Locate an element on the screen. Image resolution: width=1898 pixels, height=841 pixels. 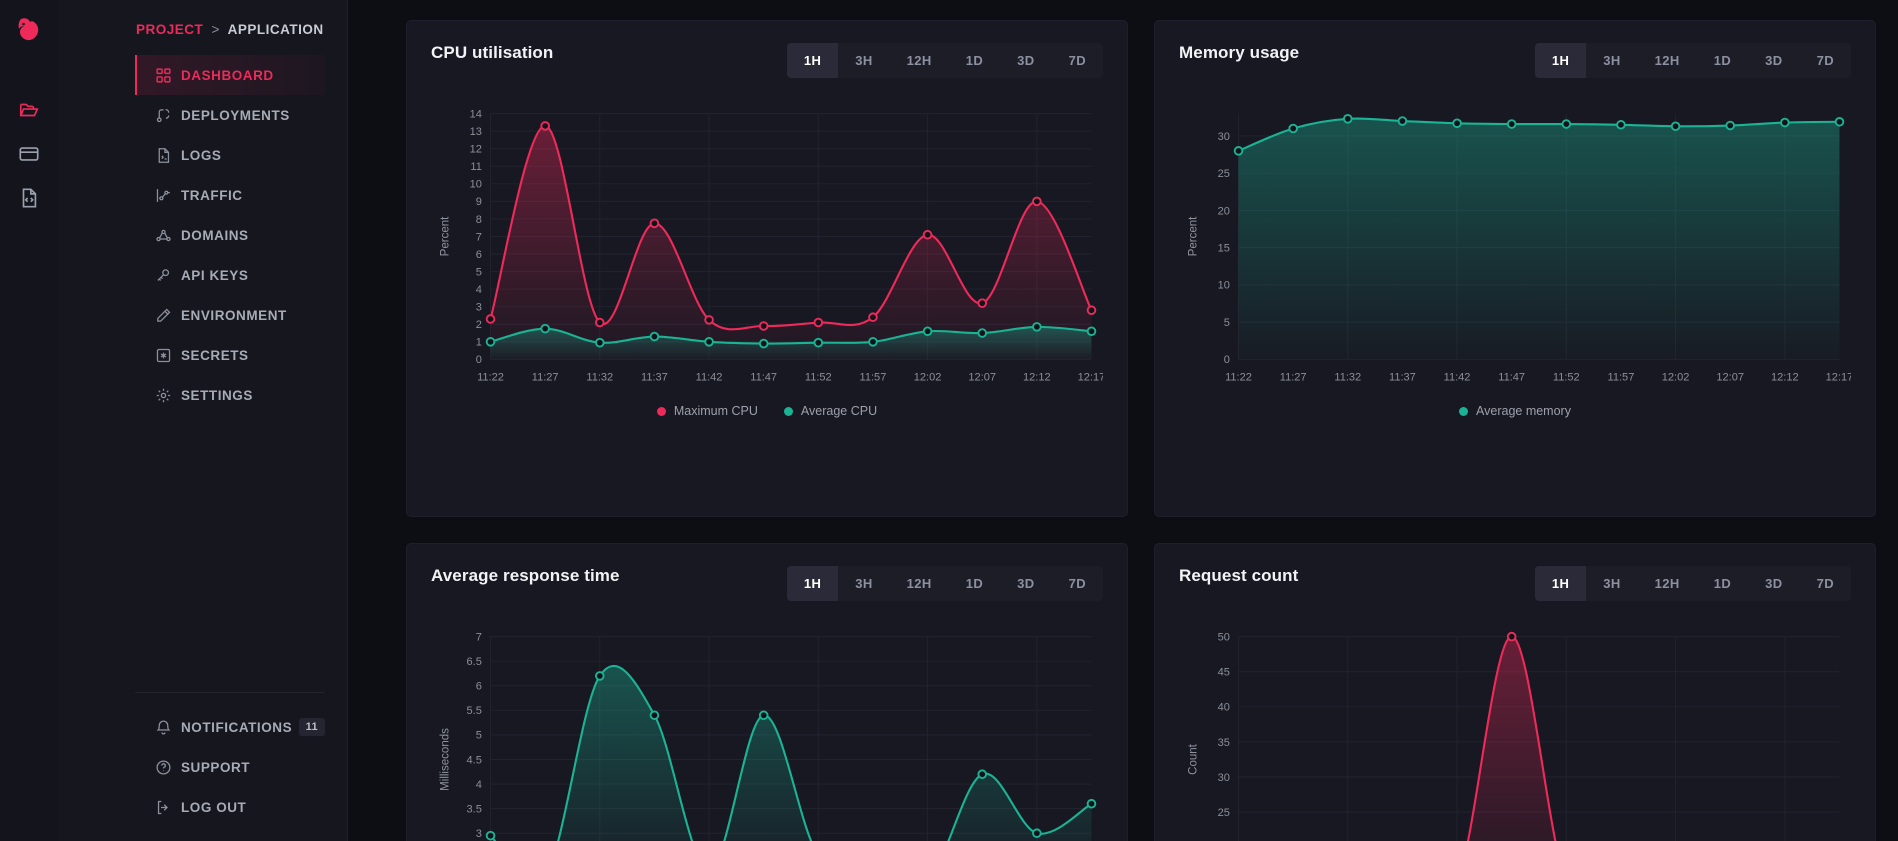
gear-icon is located at coordinates (168, 395).